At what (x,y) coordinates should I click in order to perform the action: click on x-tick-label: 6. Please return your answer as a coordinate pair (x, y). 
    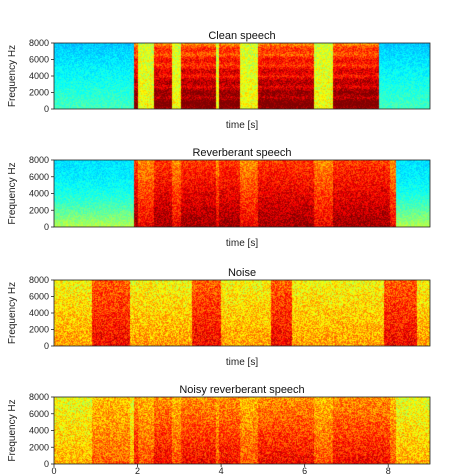
    Looking at the image, I should click on (304, 470).